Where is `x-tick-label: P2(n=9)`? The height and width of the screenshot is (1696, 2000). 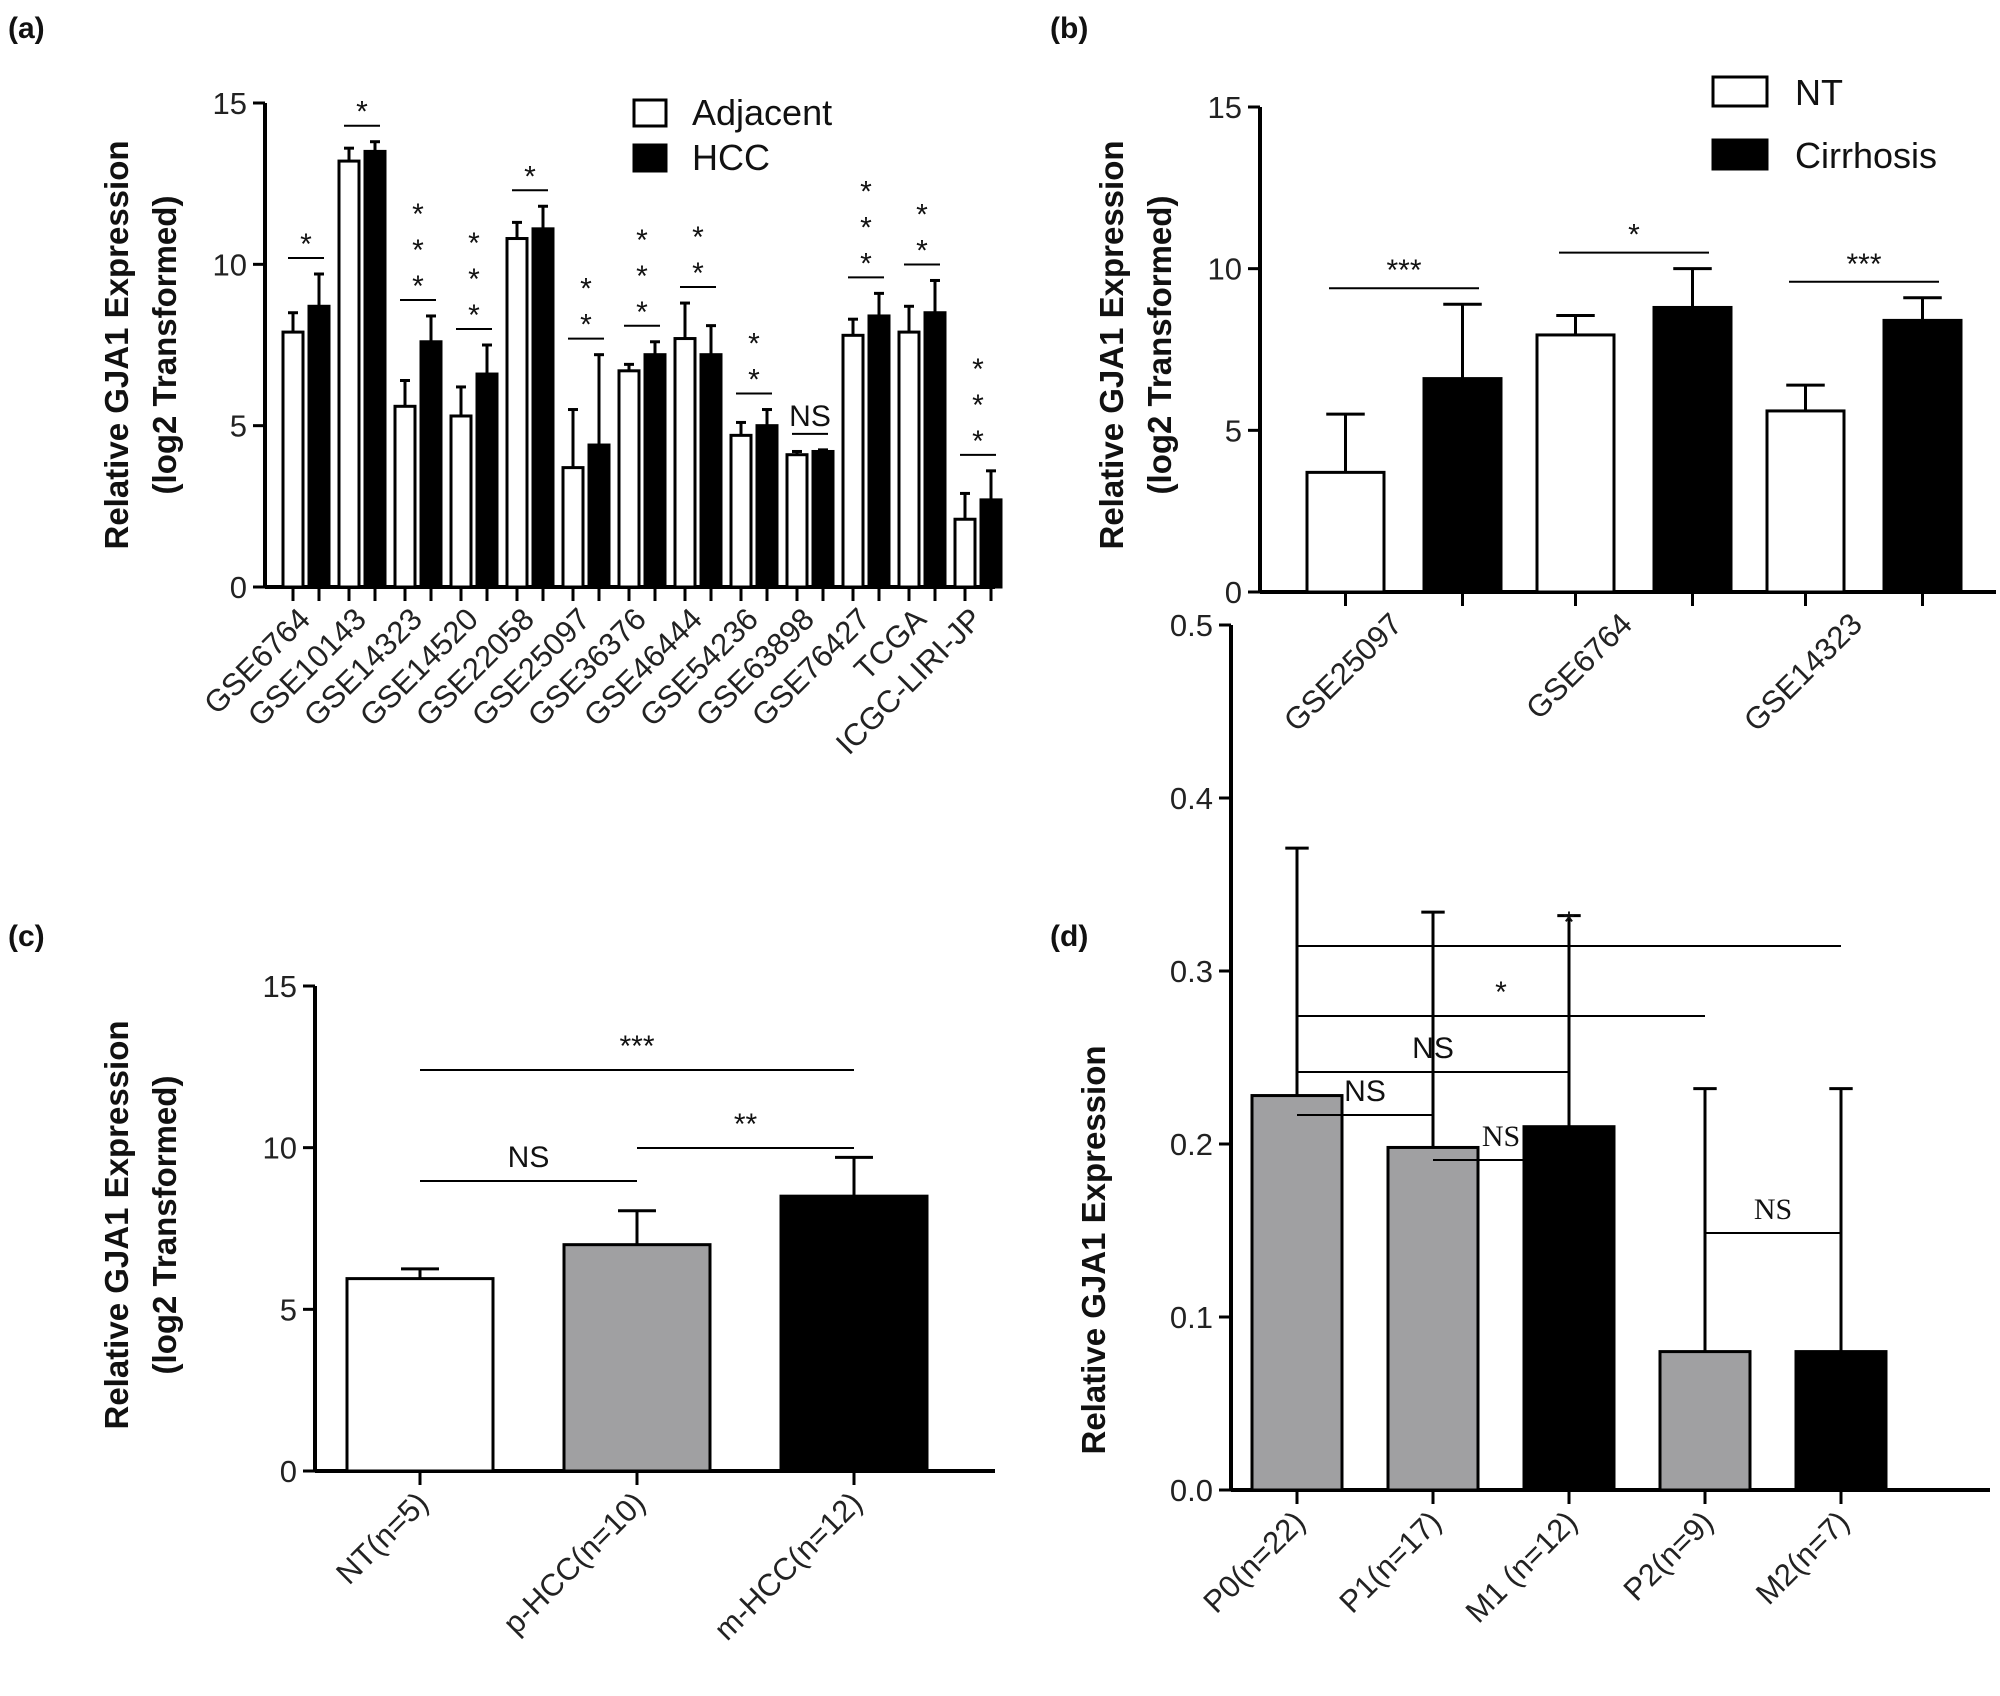 x-tick-label: P2(n=9) is located at coordinates (1668, 1555).